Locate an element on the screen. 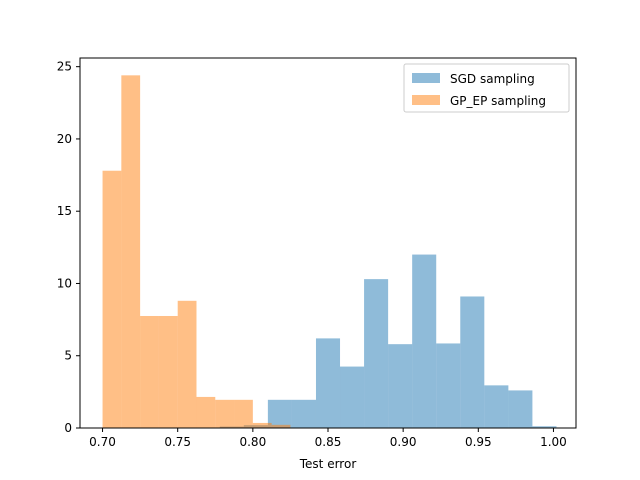 The height and width of the screenshot is (480, 640). legend: SGD sampling GP_EP sampling is located at coordinates (486, 88).